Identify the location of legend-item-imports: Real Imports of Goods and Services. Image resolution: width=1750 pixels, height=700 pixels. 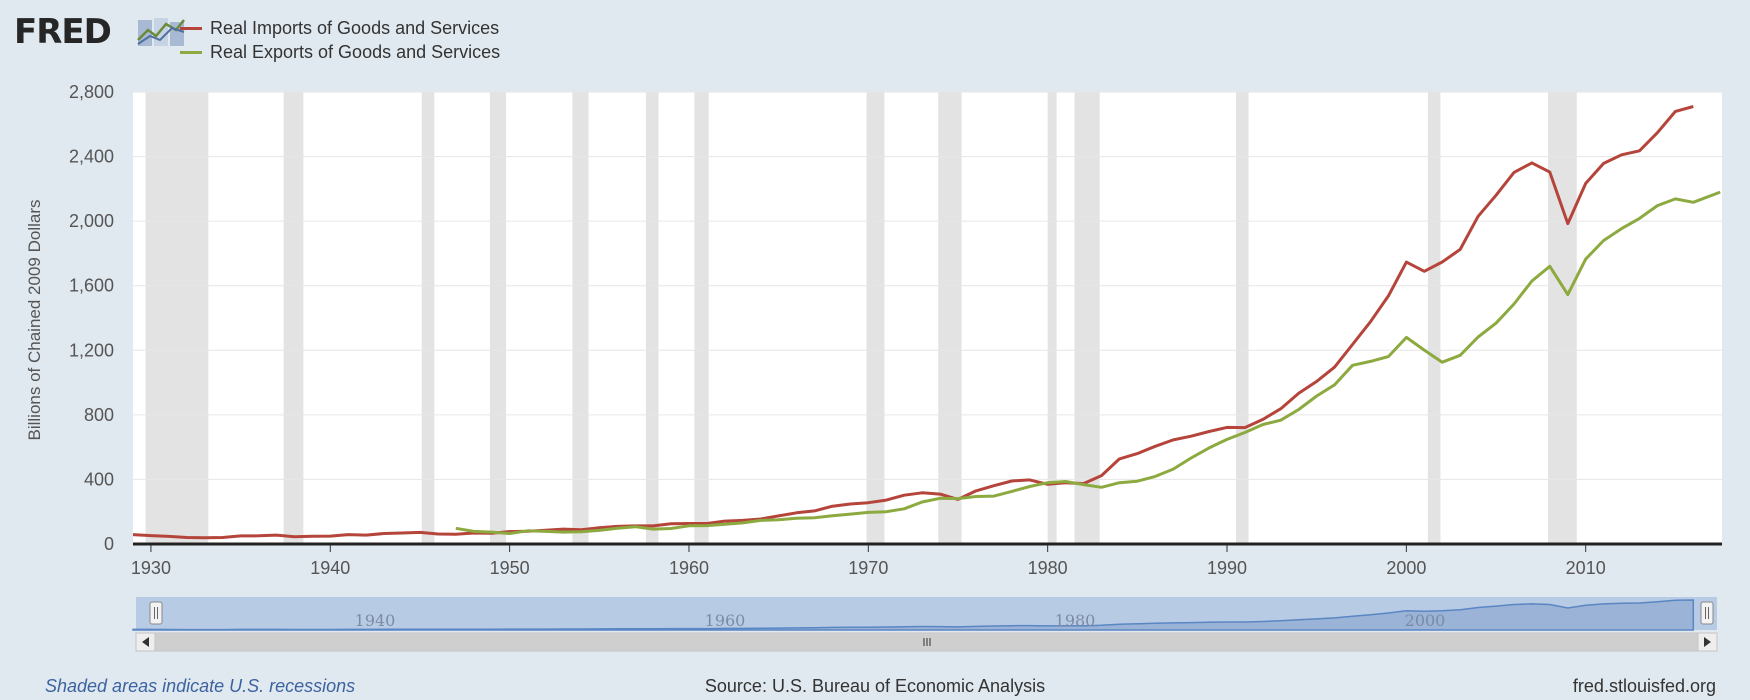
(340, 28).